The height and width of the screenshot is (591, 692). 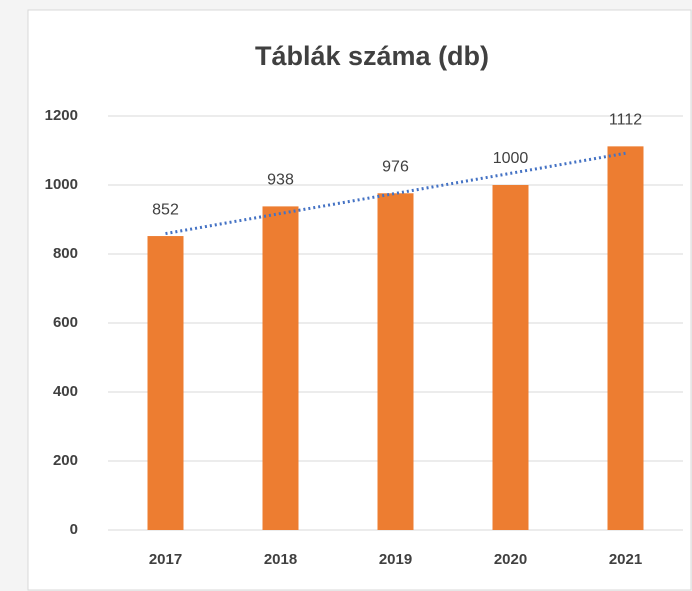 I want to click on x-tick-label: 2017, so click(x=165, y=559).